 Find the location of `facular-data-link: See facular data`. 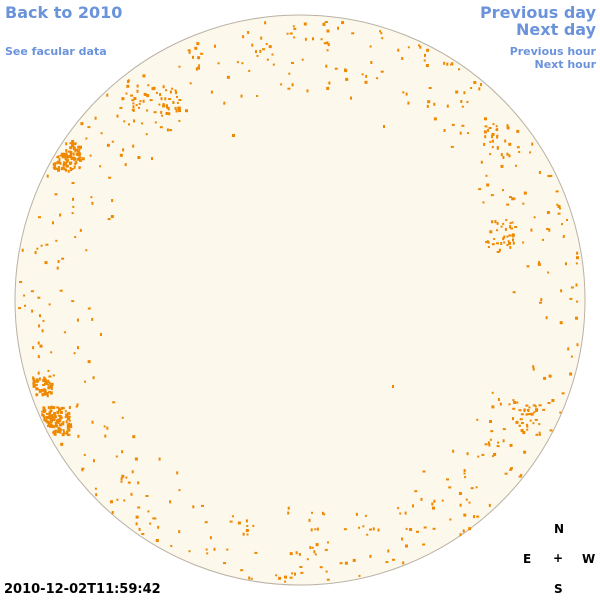

facular-data-link: See facular data is located at coordinates (56, 51).